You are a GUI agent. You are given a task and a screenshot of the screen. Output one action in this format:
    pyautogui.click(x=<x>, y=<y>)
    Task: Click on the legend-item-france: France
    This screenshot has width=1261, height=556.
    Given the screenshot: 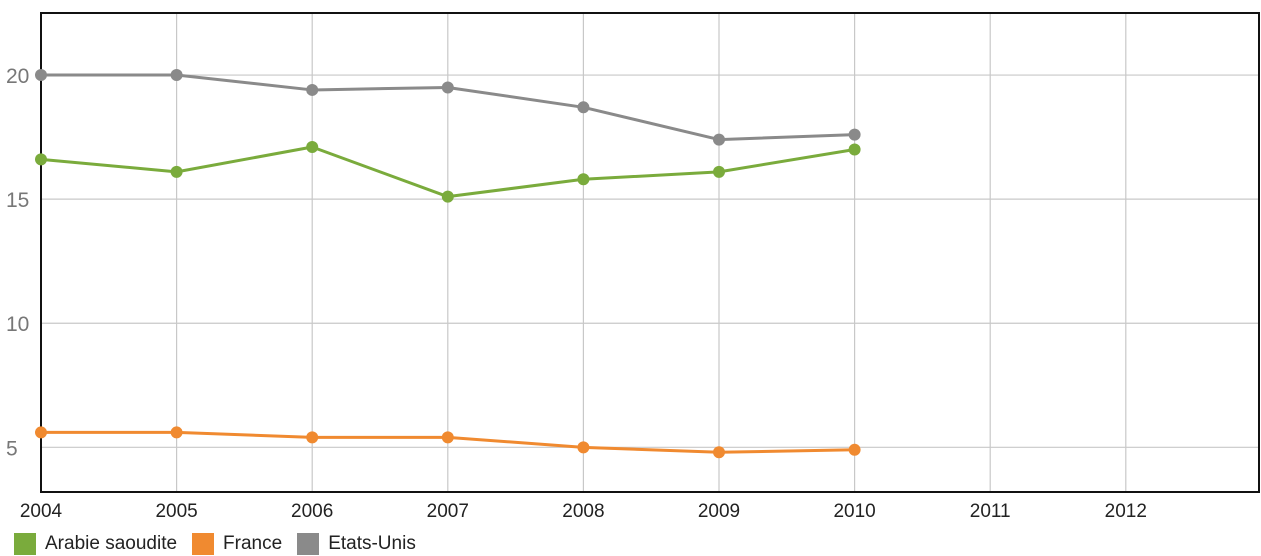 What is the action you would take?
    pyautogui.click(x=237, y=544)
    